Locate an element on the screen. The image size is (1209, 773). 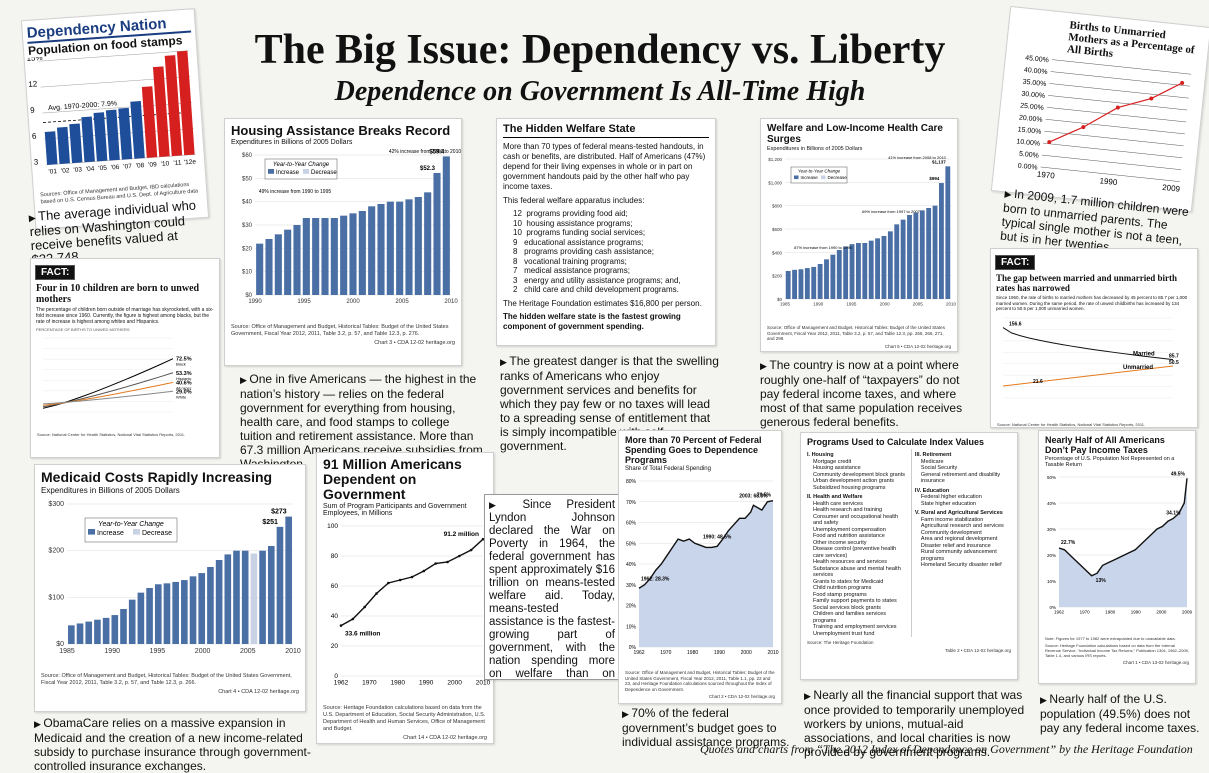
x-tick-label: 2000 is located at coordinates (203, 651).